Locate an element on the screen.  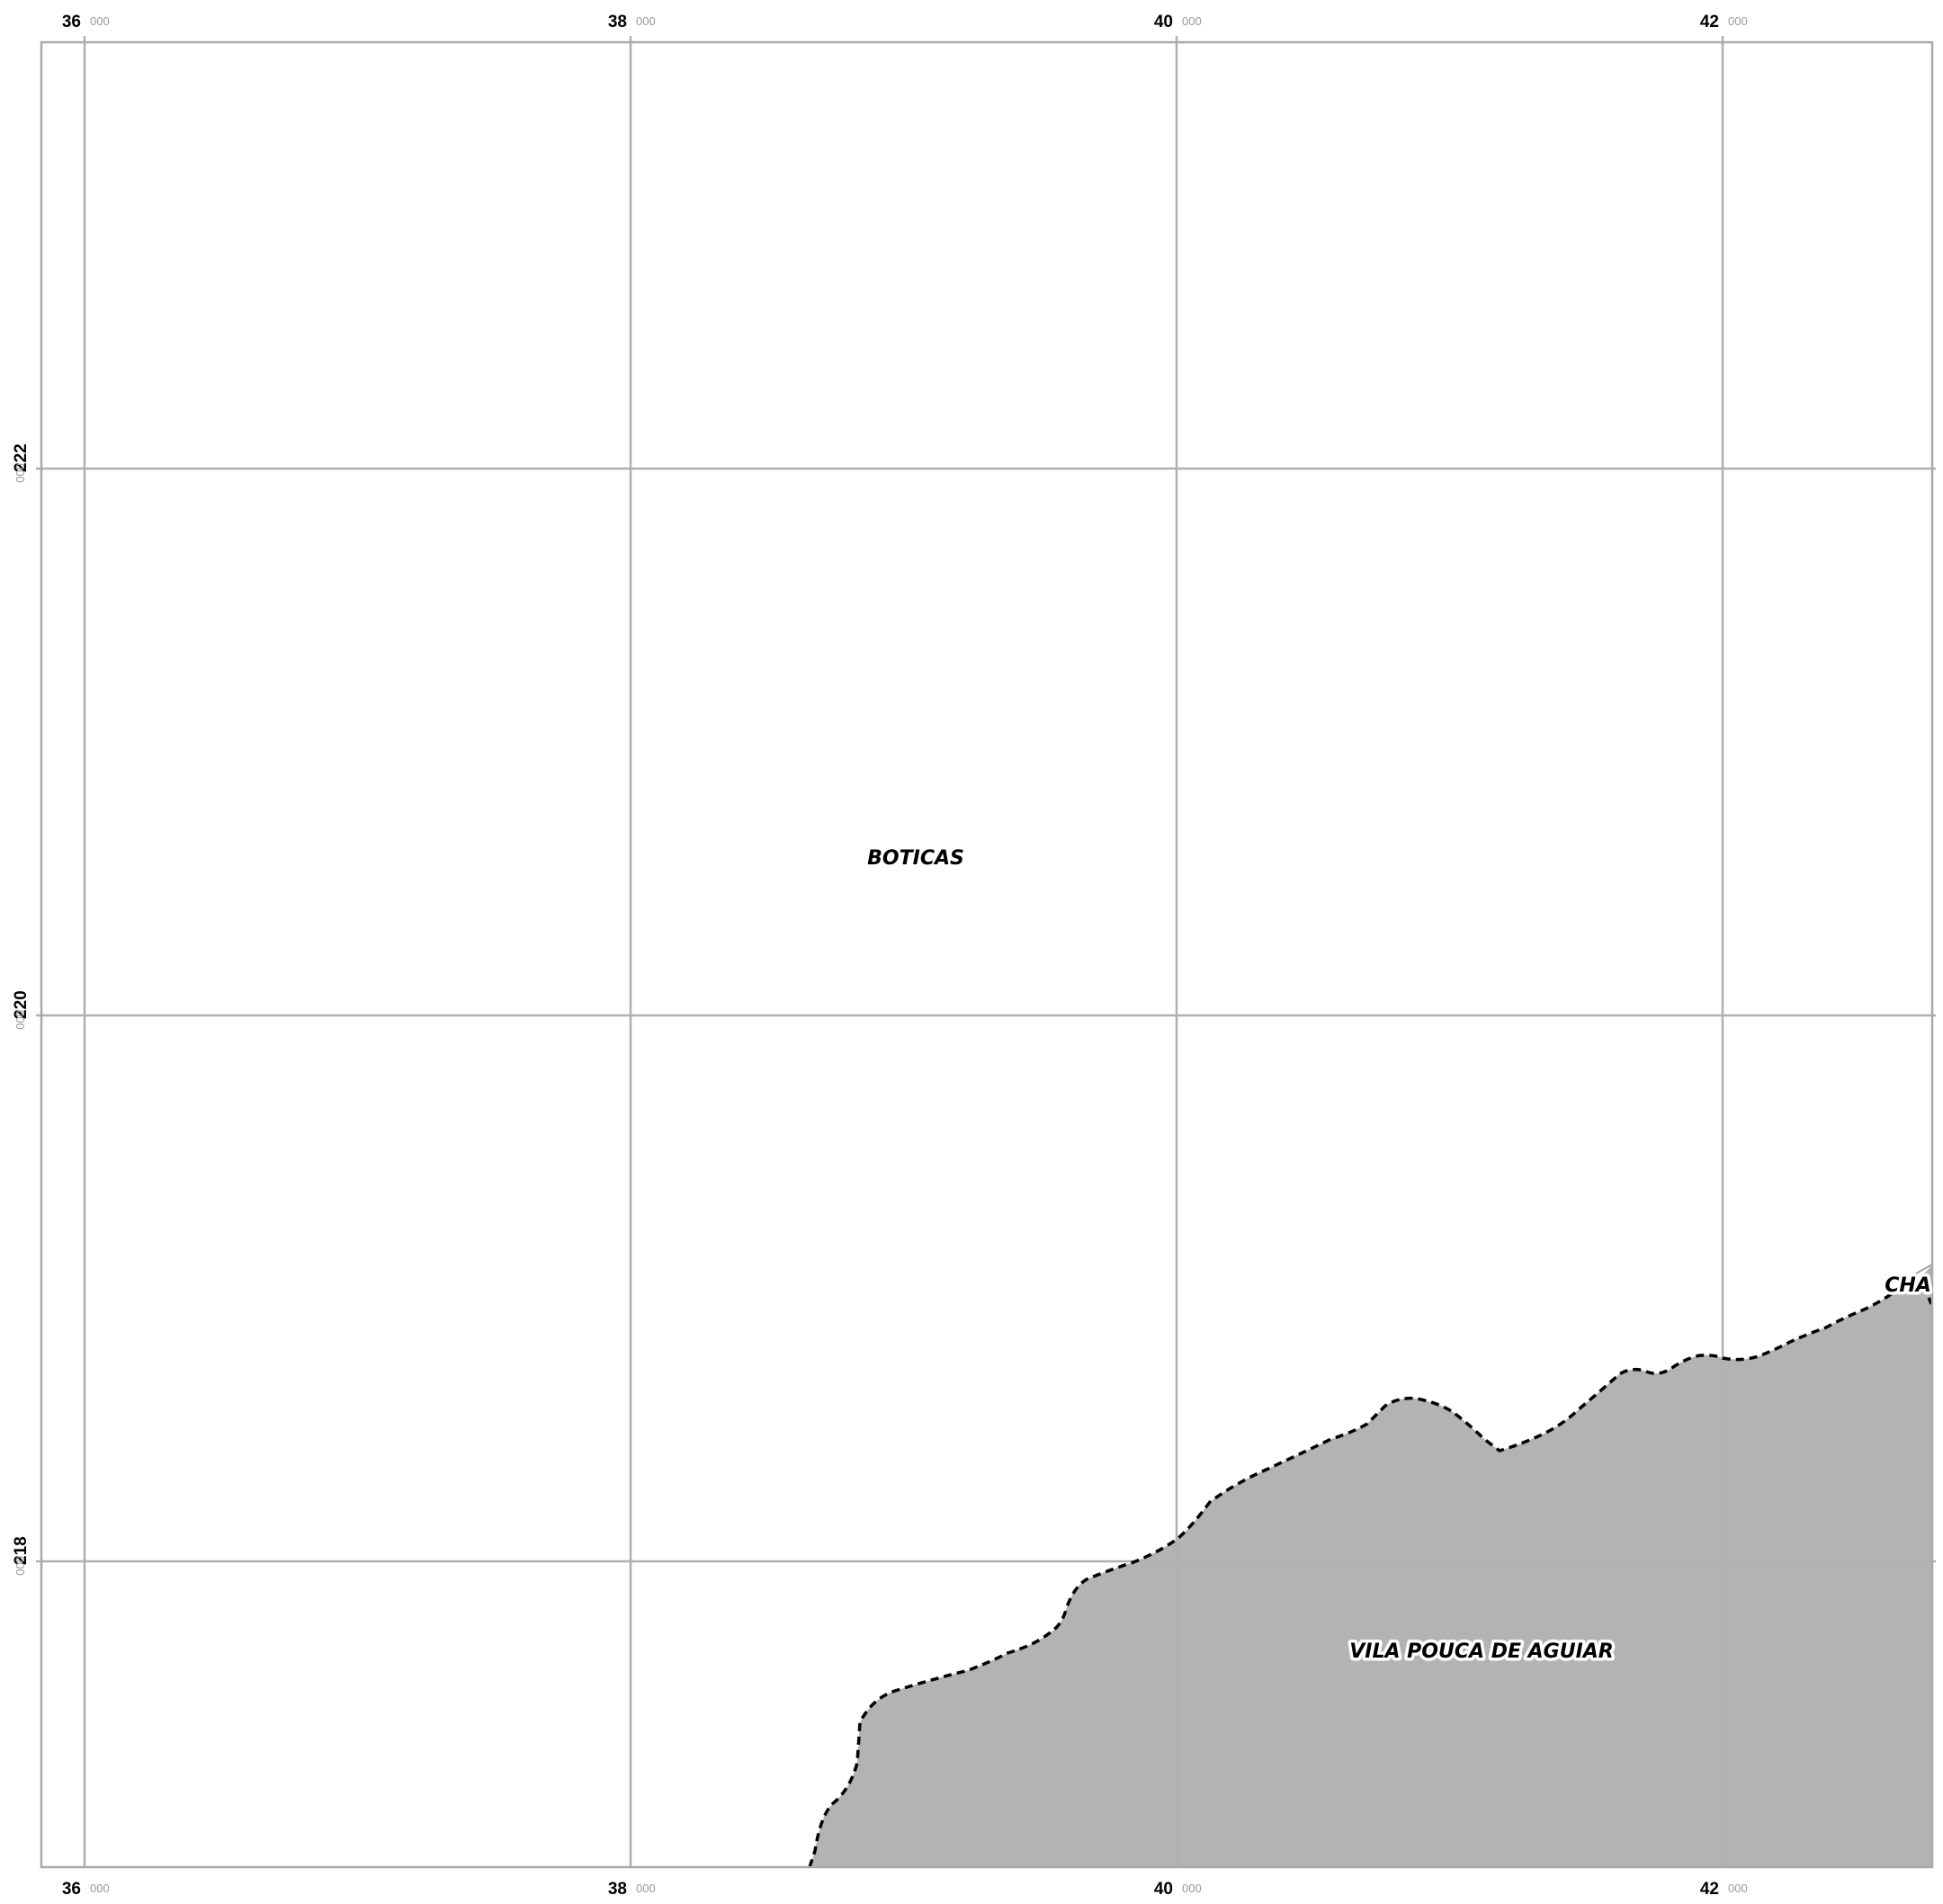
x-tick-top-38-minor: 000 is located at coordinates (646, 21).